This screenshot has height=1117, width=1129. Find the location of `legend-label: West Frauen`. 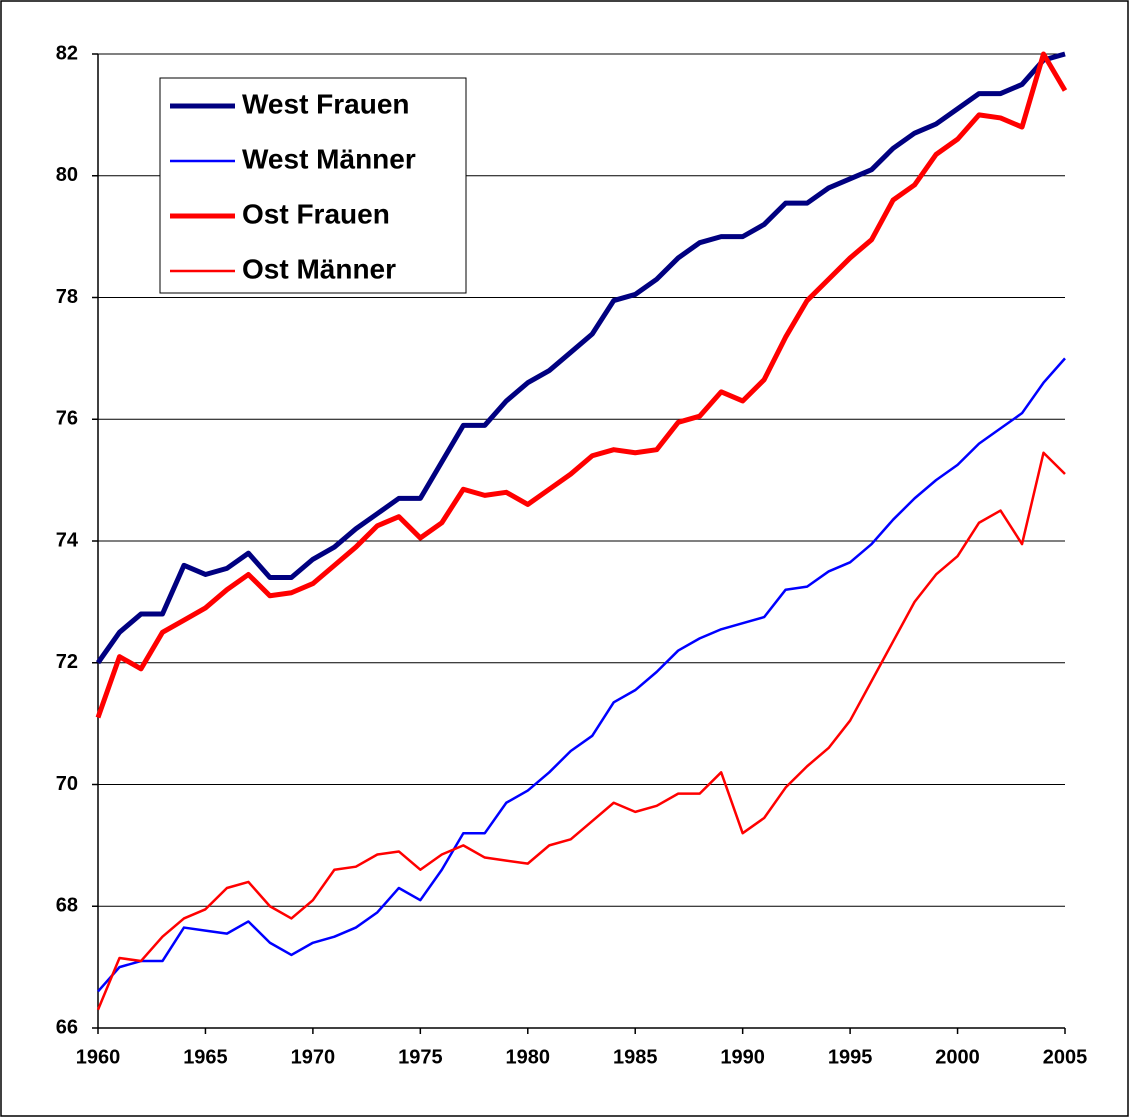

legend-label: West Frauen is located at coordinates (326, 103).